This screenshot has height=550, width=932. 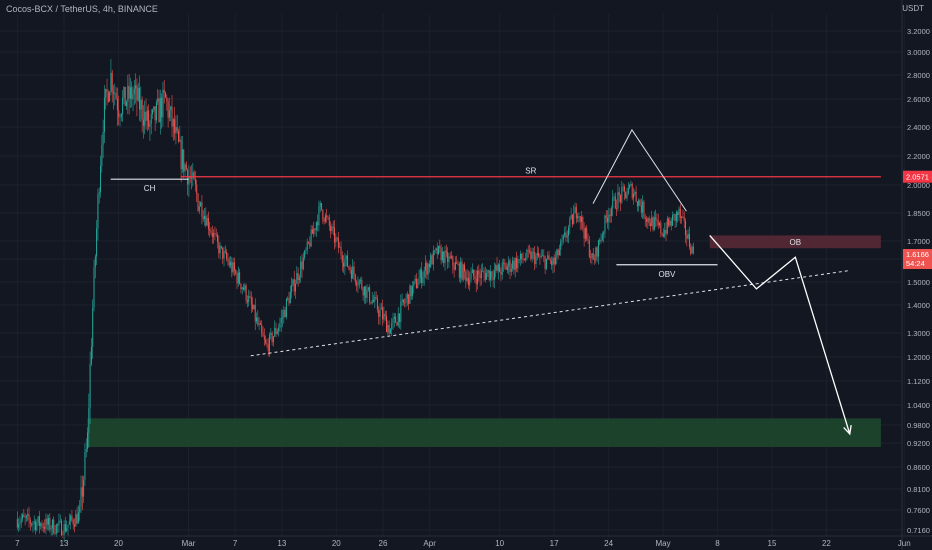 I want to click on y-tick-label: 0.8100, so click(x=918, y=489).